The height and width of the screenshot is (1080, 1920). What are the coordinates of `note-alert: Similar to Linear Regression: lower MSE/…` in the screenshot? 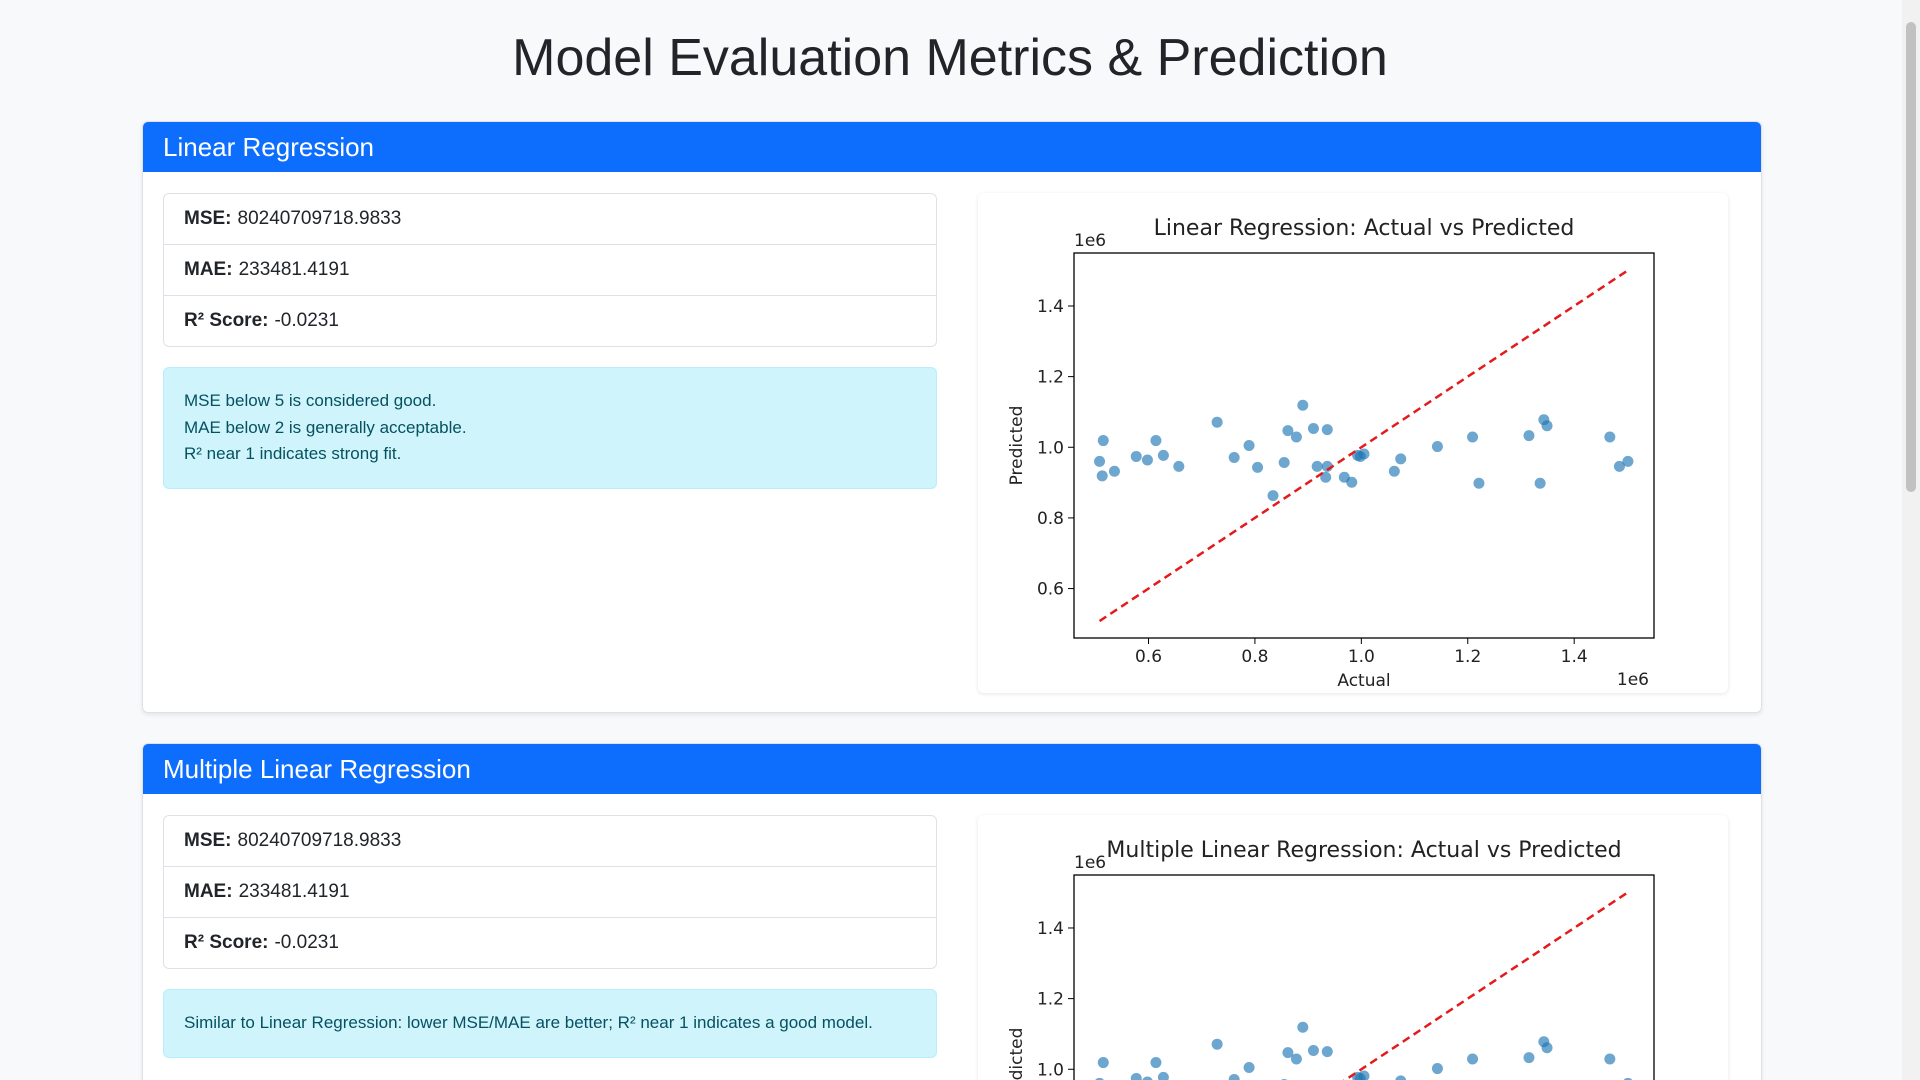 It's located at (550, 1023).